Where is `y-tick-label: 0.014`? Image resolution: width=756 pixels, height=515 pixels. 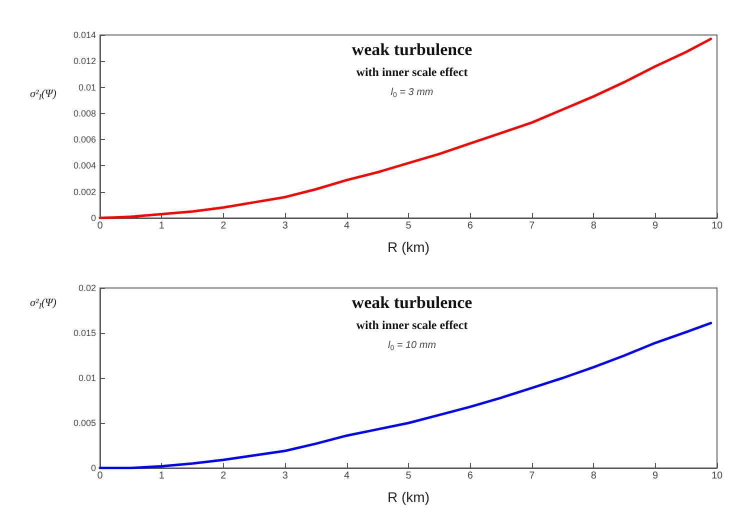
y-tick-label: 0.014 is located at coordinates (84, 35).